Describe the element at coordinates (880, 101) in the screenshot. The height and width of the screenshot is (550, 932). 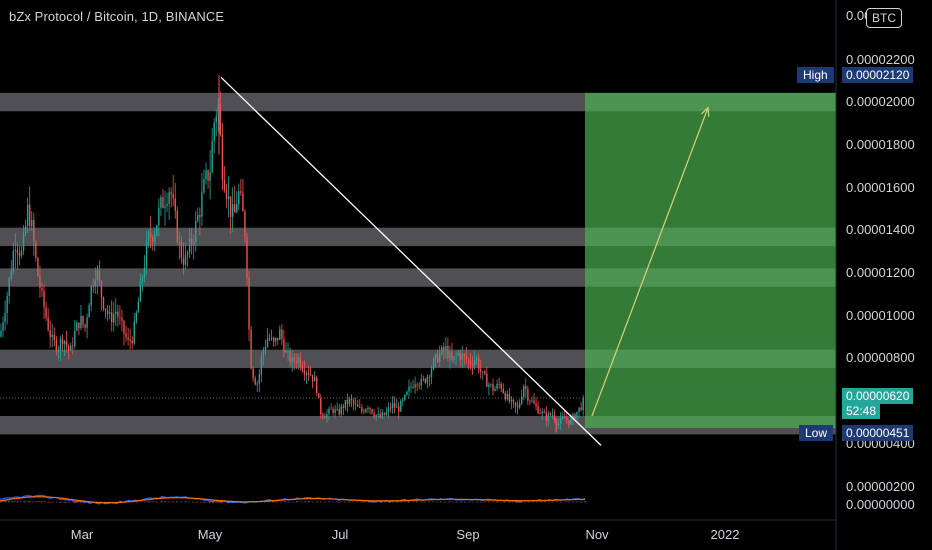
I see `price-tick: 0.00002000` at that location.